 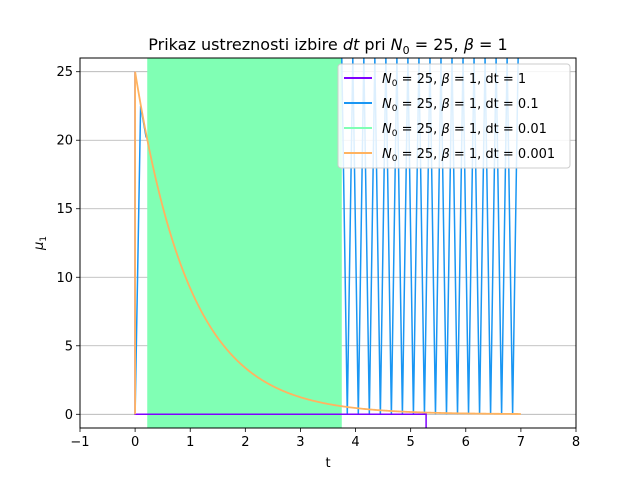 What do you see at coordinates (79, 442) in the screenshot?
I see `x-tick-label: −1` at bounding box center [79, 442].